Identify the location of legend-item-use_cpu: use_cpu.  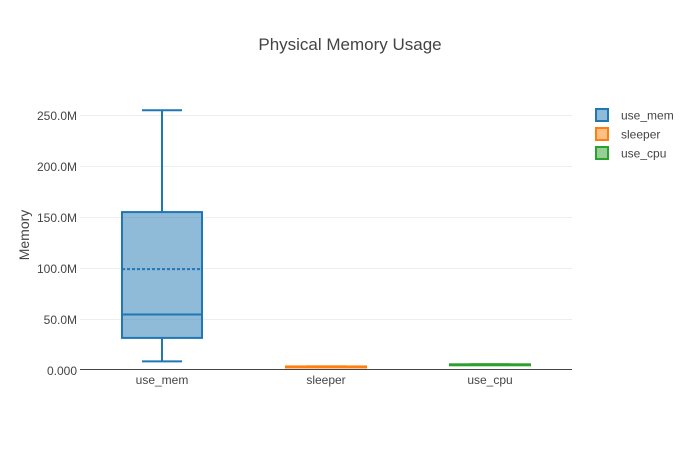
(630, 153).